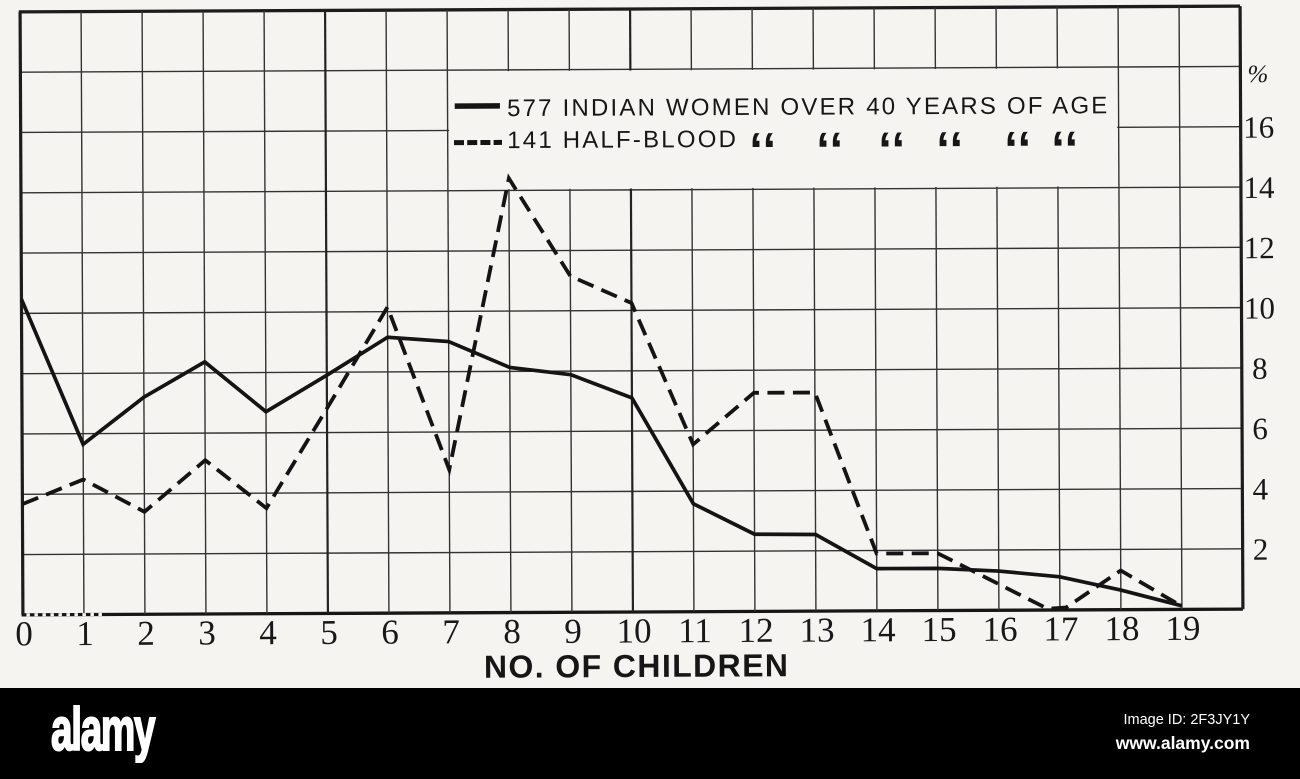  I want to click on svg-text: 141 HALF-BLOOD, so click(622, 140).